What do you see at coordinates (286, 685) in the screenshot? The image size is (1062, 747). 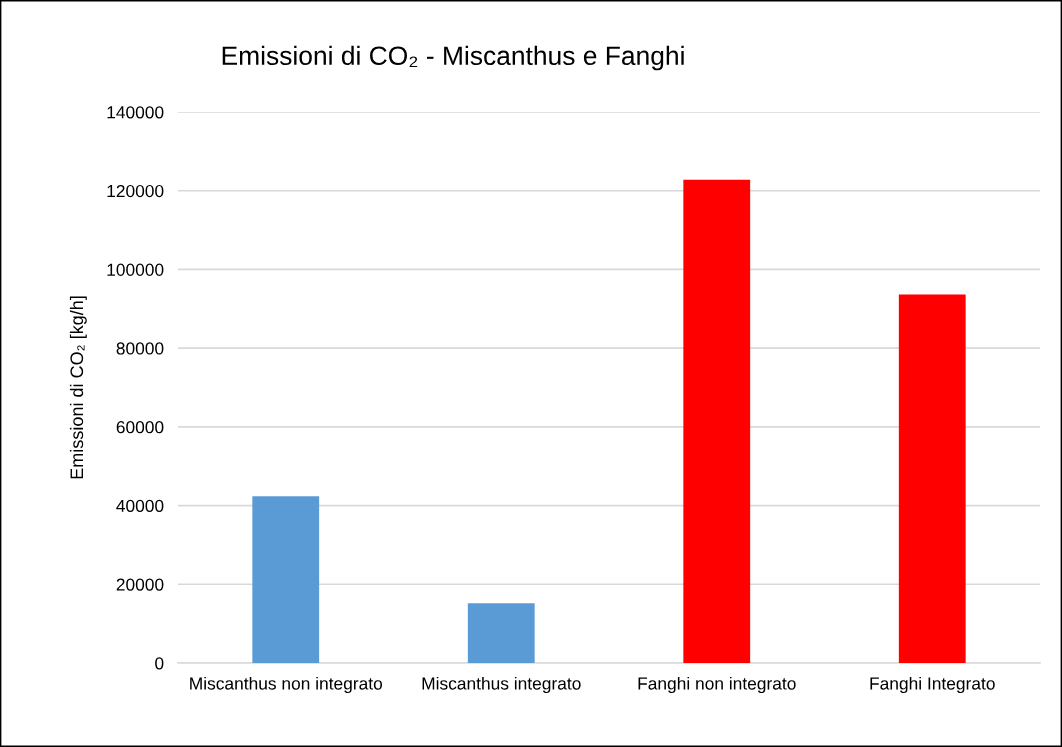 I see `x-tick-label: Miscanthus non integrato` at bounding box center [286, 685].